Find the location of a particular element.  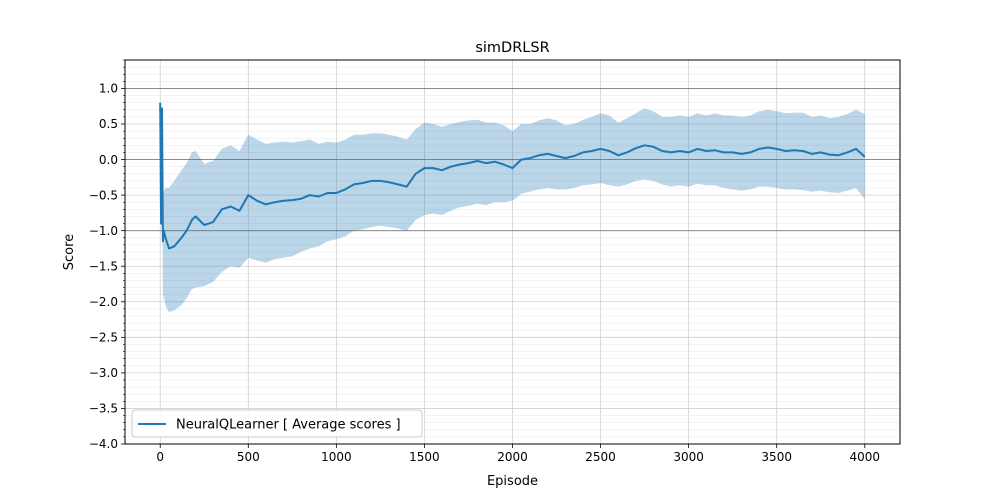

x-axis-label: Episode is located at coordinates (512, 481).